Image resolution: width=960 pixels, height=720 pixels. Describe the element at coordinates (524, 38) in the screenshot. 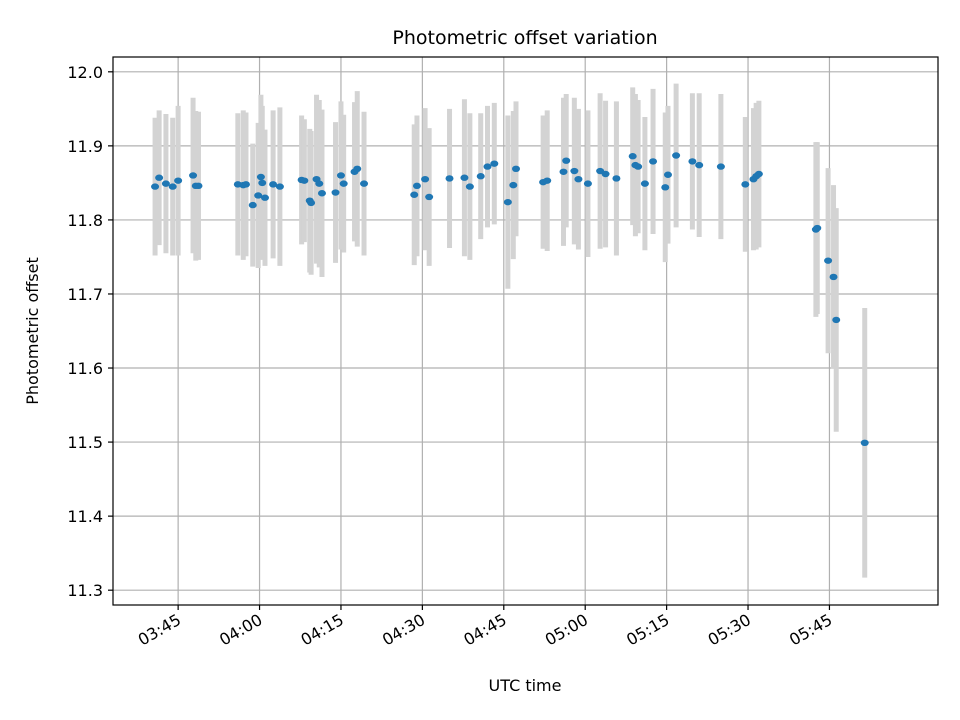

I see `chart-title: Photometric offset variation` at that location.